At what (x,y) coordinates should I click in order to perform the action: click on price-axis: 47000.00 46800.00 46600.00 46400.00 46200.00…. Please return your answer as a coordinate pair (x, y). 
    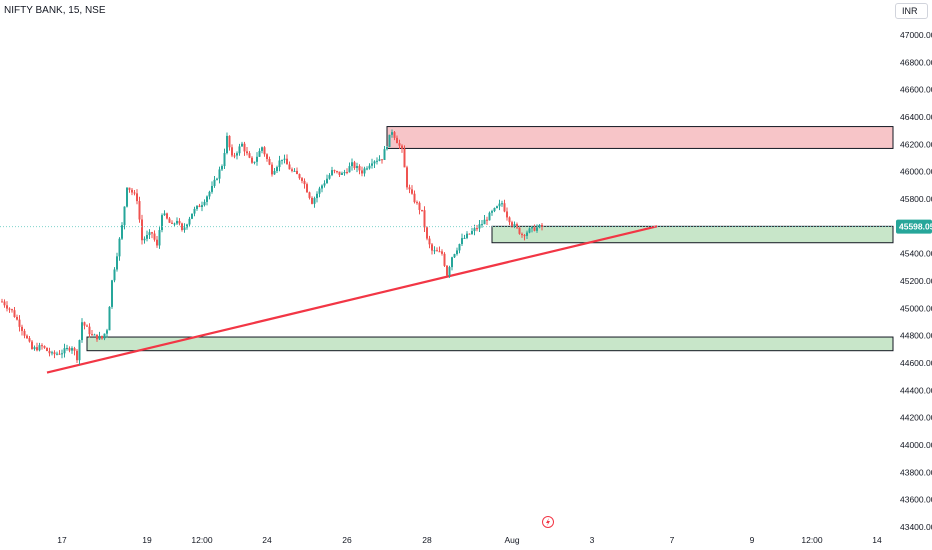
    Looking at the image, I should click on (914, 281).